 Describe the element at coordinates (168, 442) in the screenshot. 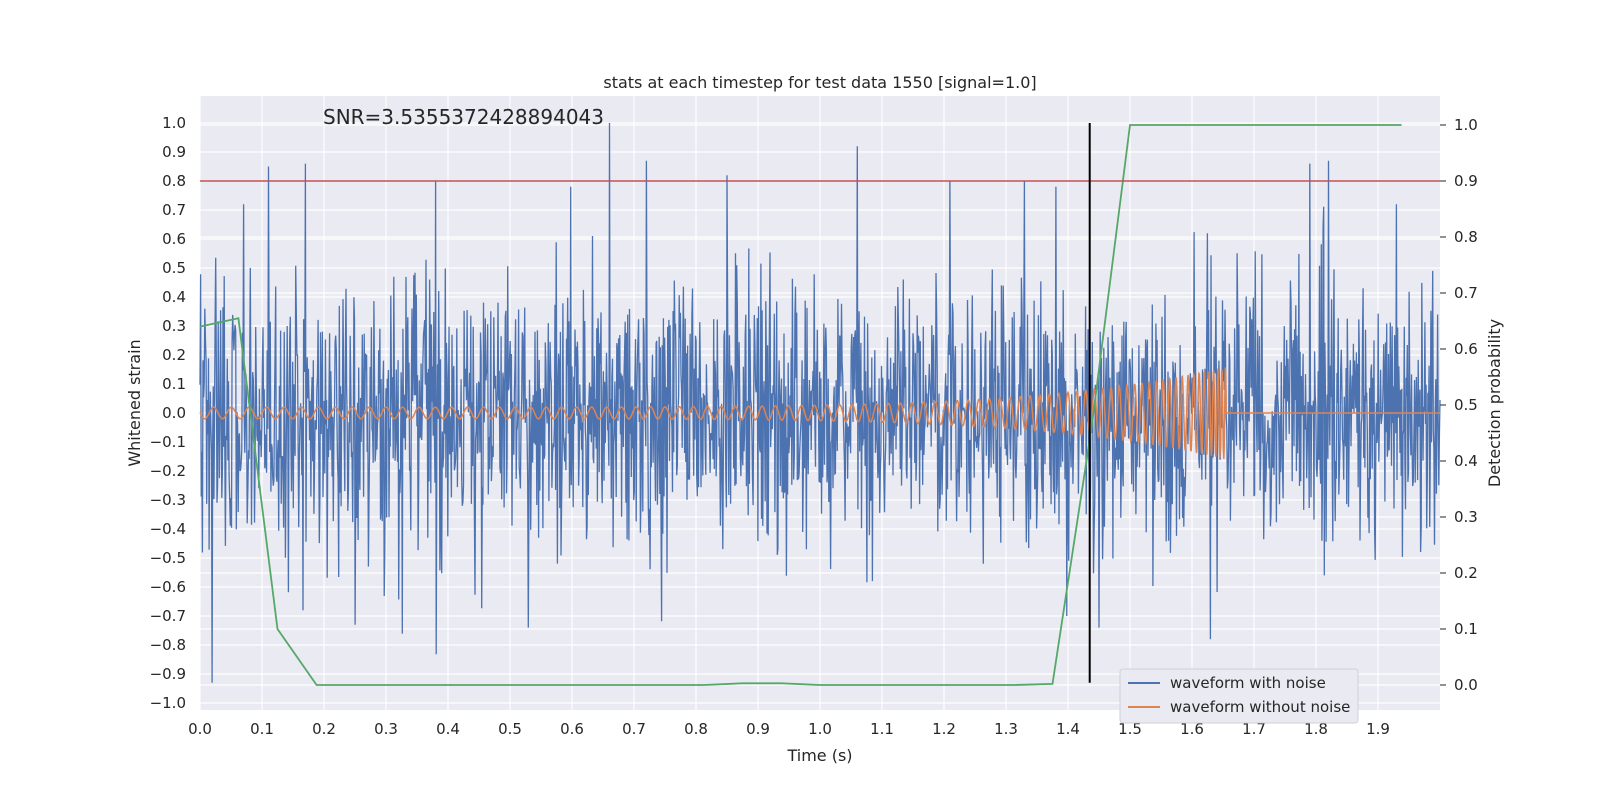

I see `y-tick-label: −0.1` at that location.